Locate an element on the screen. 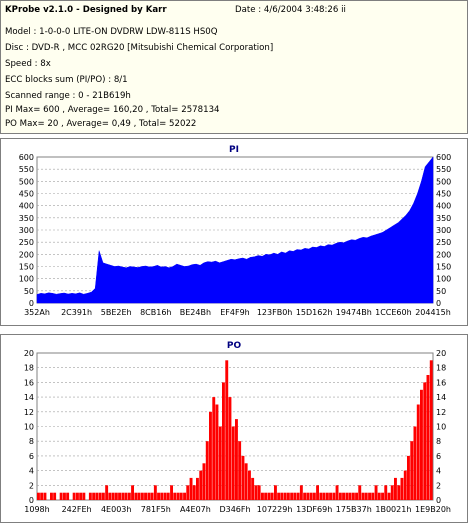 Image resolution: width=470 pixels, height=525 pixels. pi-ytick-right: 450 is located at coordinates (443, 194).